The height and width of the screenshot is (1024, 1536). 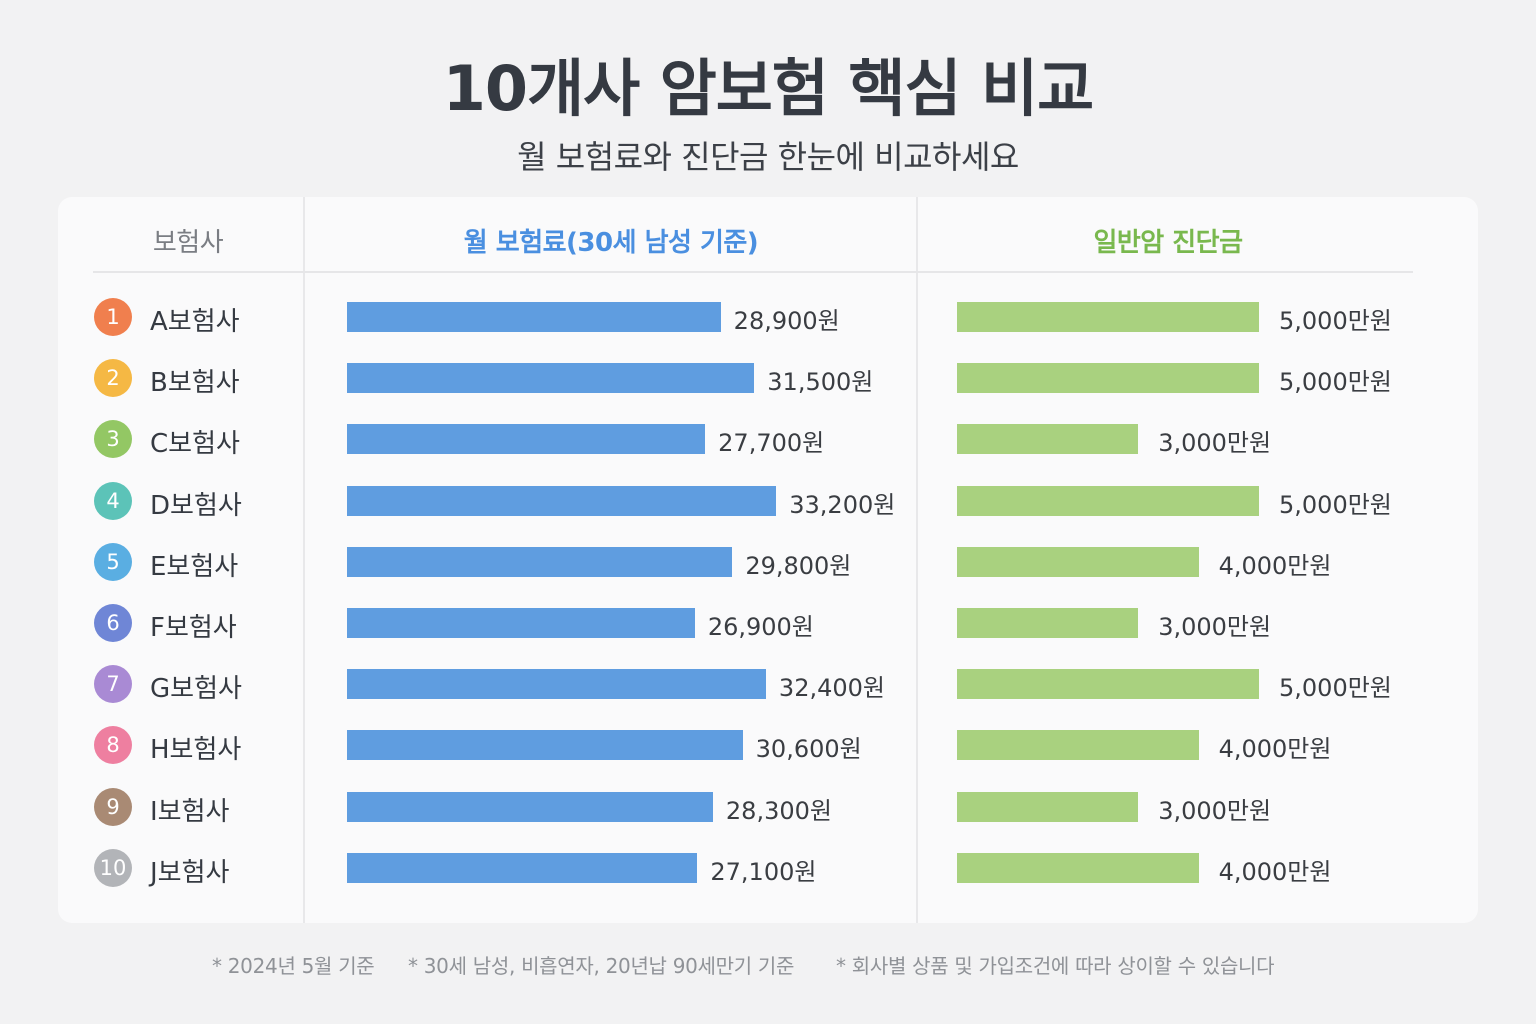 I want to click on rank-badge: 7, so click(x=113, y=684).